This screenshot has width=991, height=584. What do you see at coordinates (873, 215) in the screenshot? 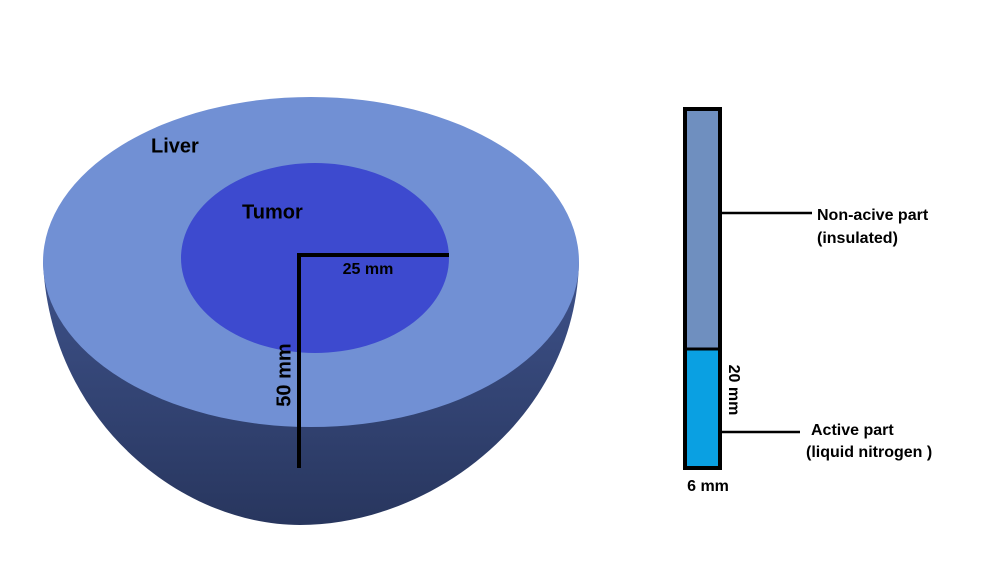
I see `non-active-label: Non-acive part` at bounding box center [873, 215].